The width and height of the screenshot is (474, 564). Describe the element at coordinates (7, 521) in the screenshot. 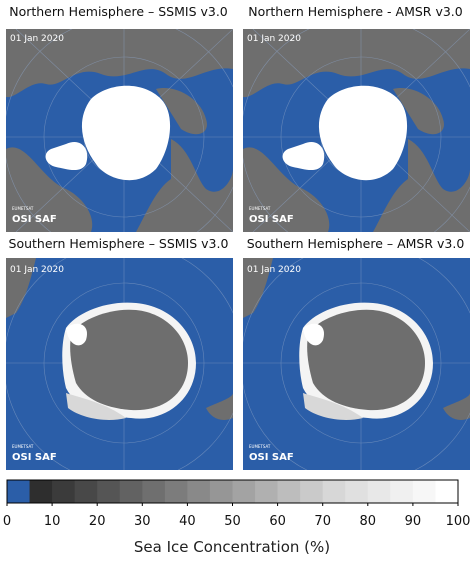

I see `tick-label: 0` at that location.